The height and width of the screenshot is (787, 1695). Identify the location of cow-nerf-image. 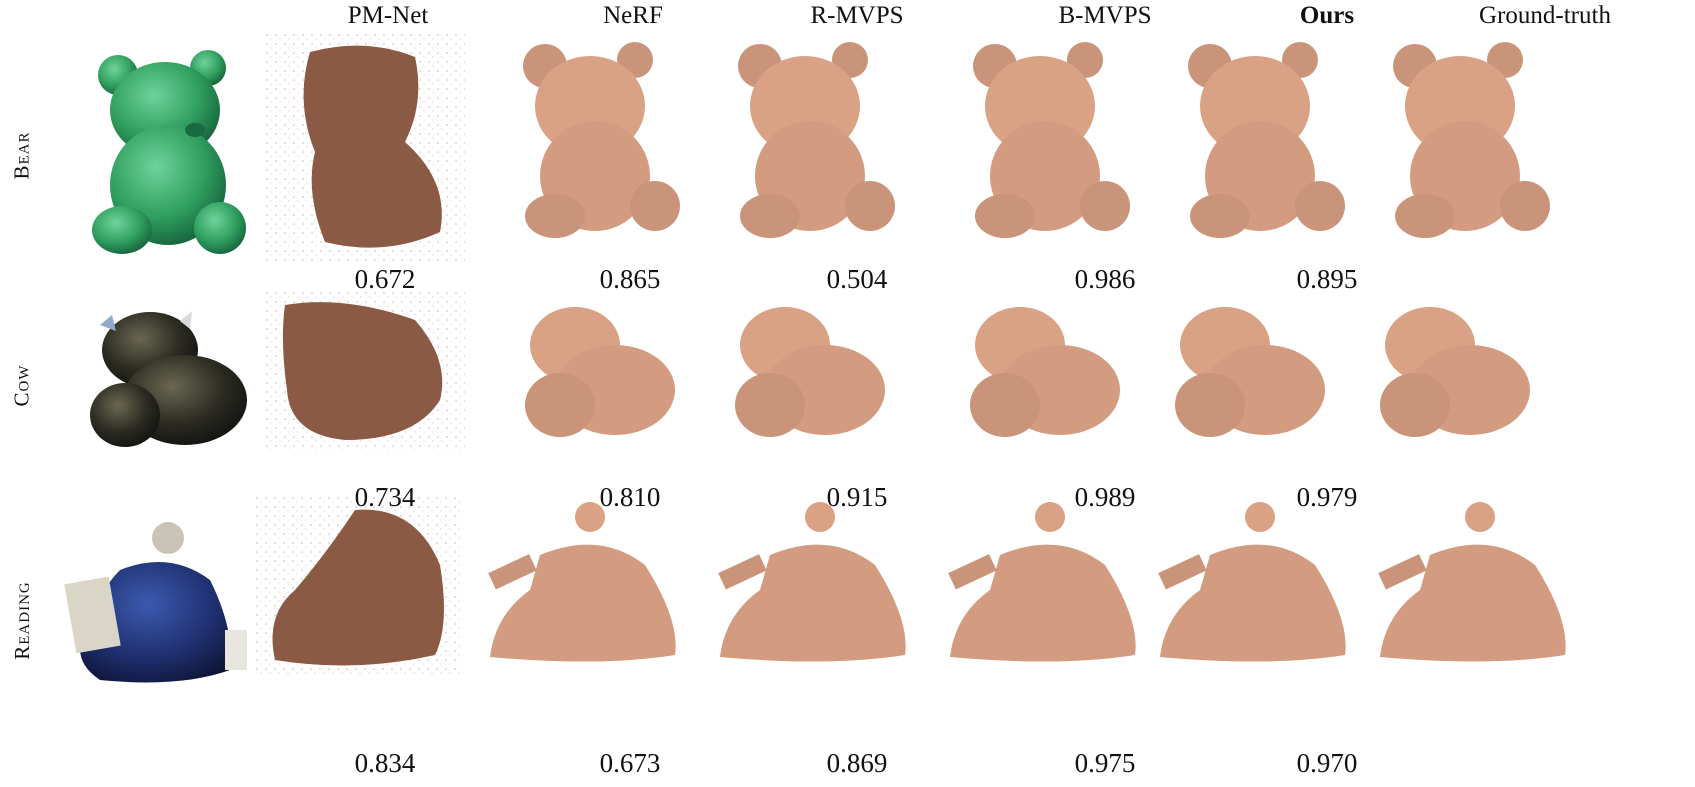
(600, 372).